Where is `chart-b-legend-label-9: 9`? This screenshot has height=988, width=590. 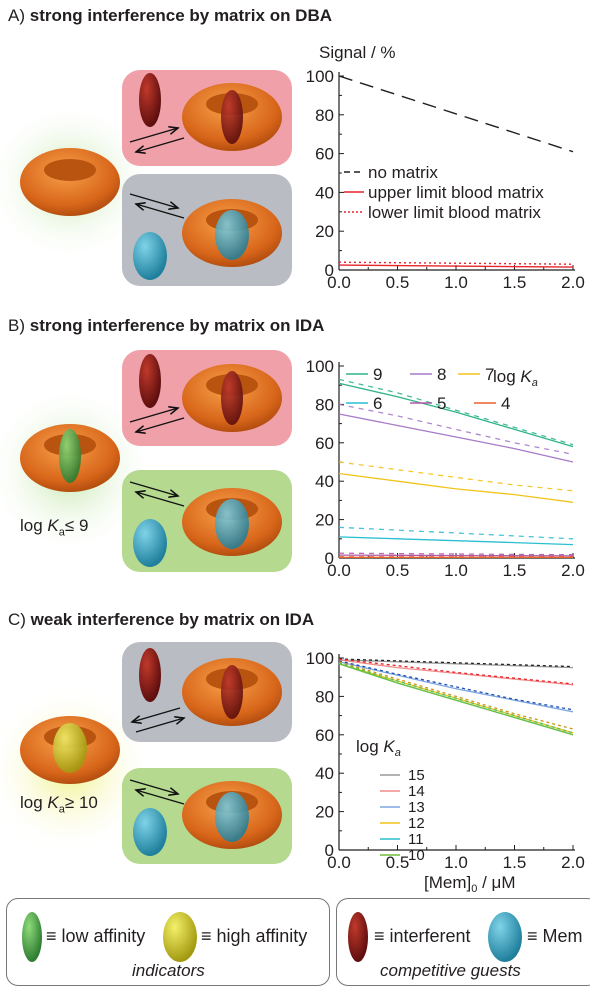 chart-b-legend-label-9: 9 is located at coordinates (377, 374).